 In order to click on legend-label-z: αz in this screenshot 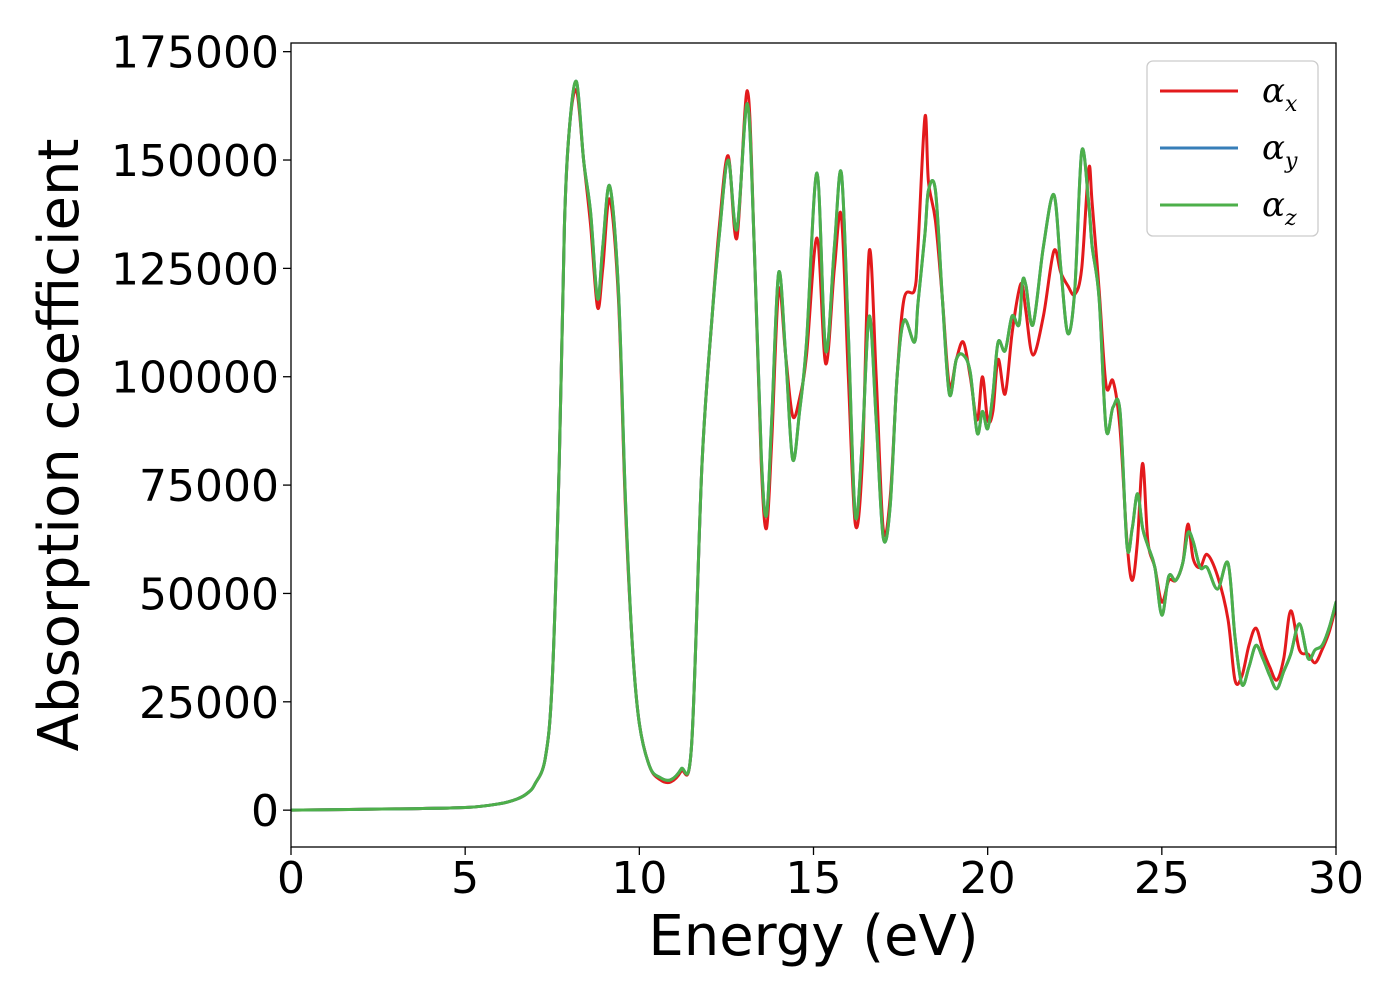, I will do `click(1279, 208)`.